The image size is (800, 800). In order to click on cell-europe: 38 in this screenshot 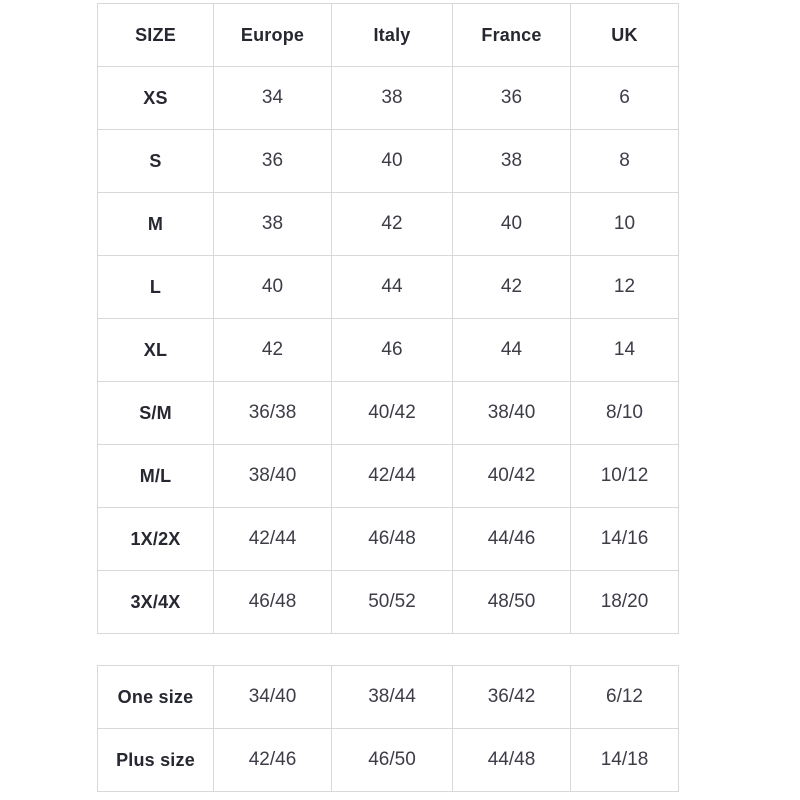, I will do `click(272, 224)`.